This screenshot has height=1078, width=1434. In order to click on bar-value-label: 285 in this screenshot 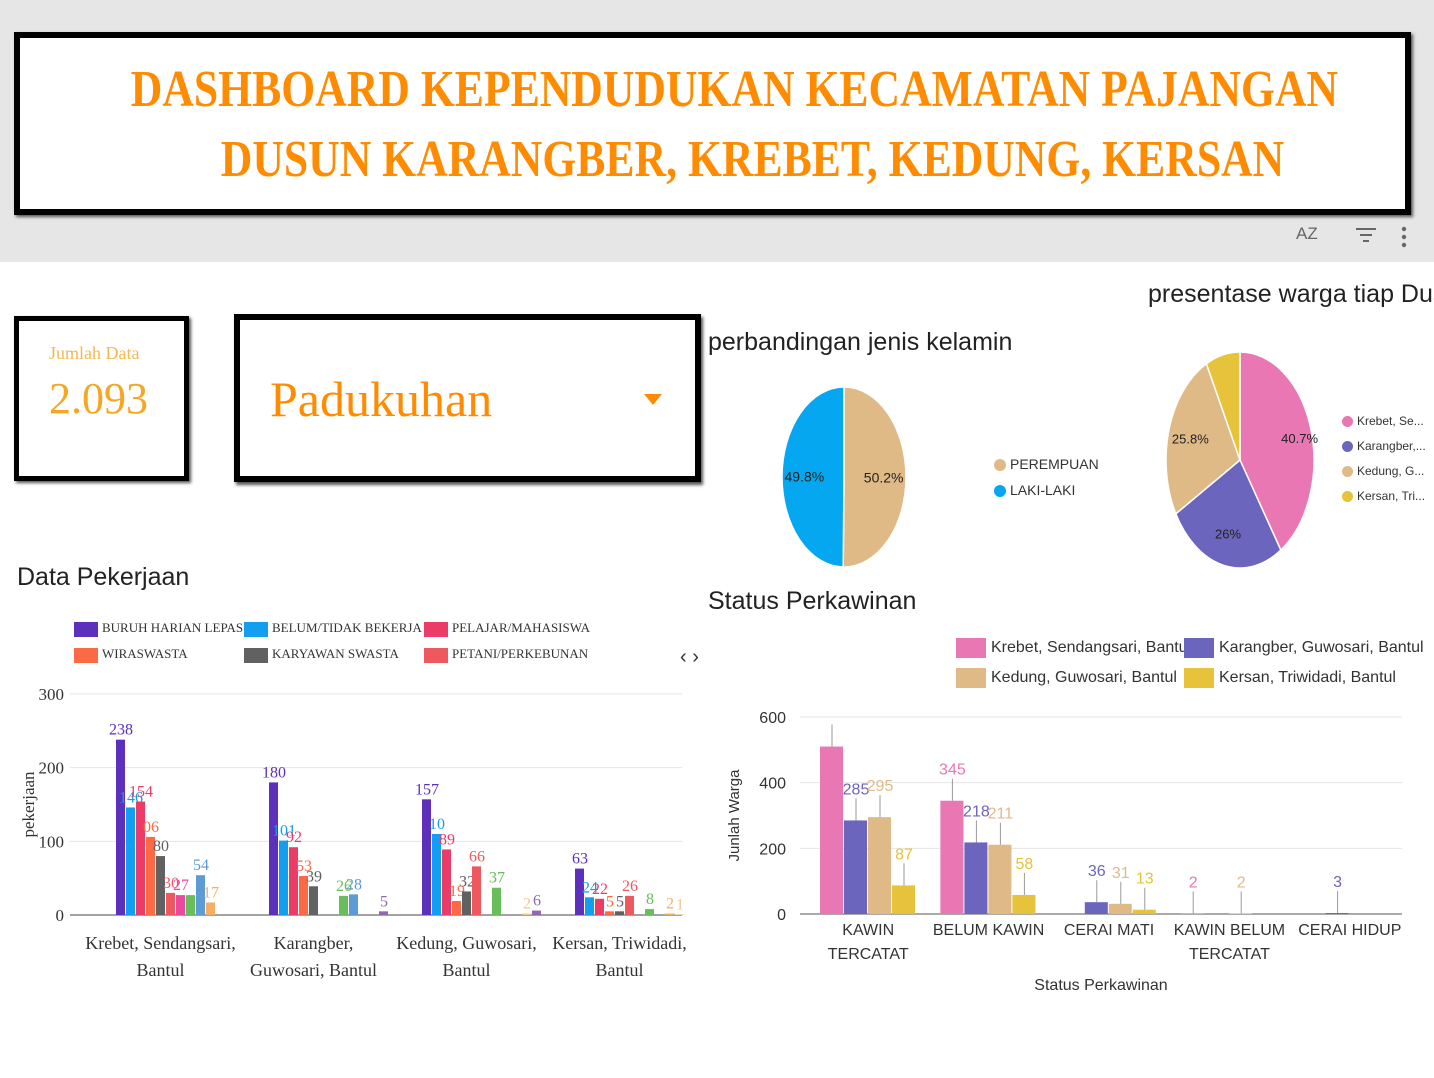, I will do `click(856, 789)`.